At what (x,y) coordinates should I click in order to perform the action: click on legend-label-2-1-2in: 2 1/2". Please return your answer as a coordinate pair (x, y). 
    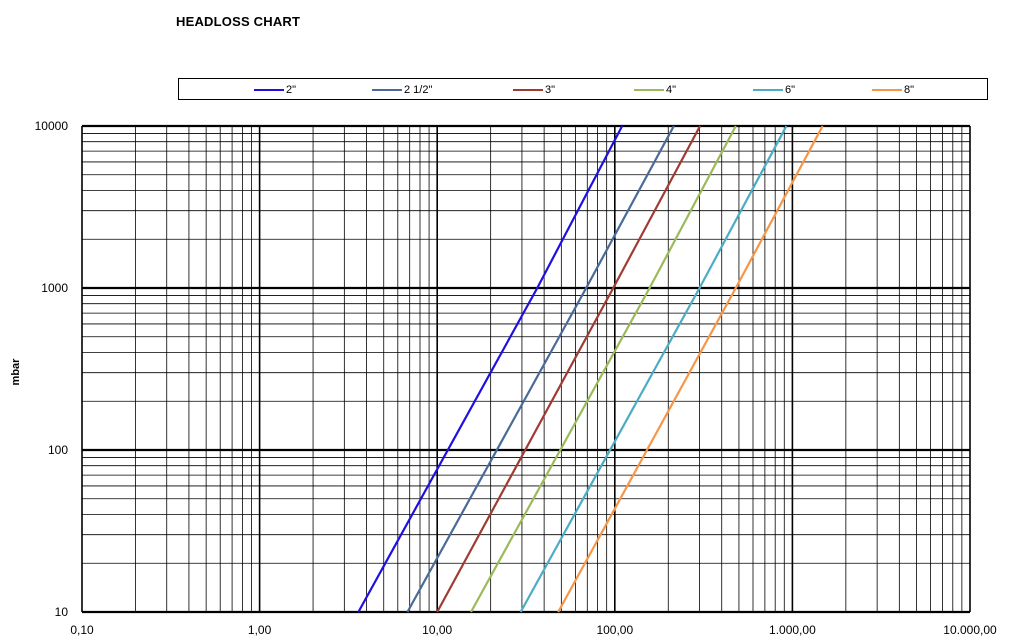
    Looking at the image, I should click on (418, 90).